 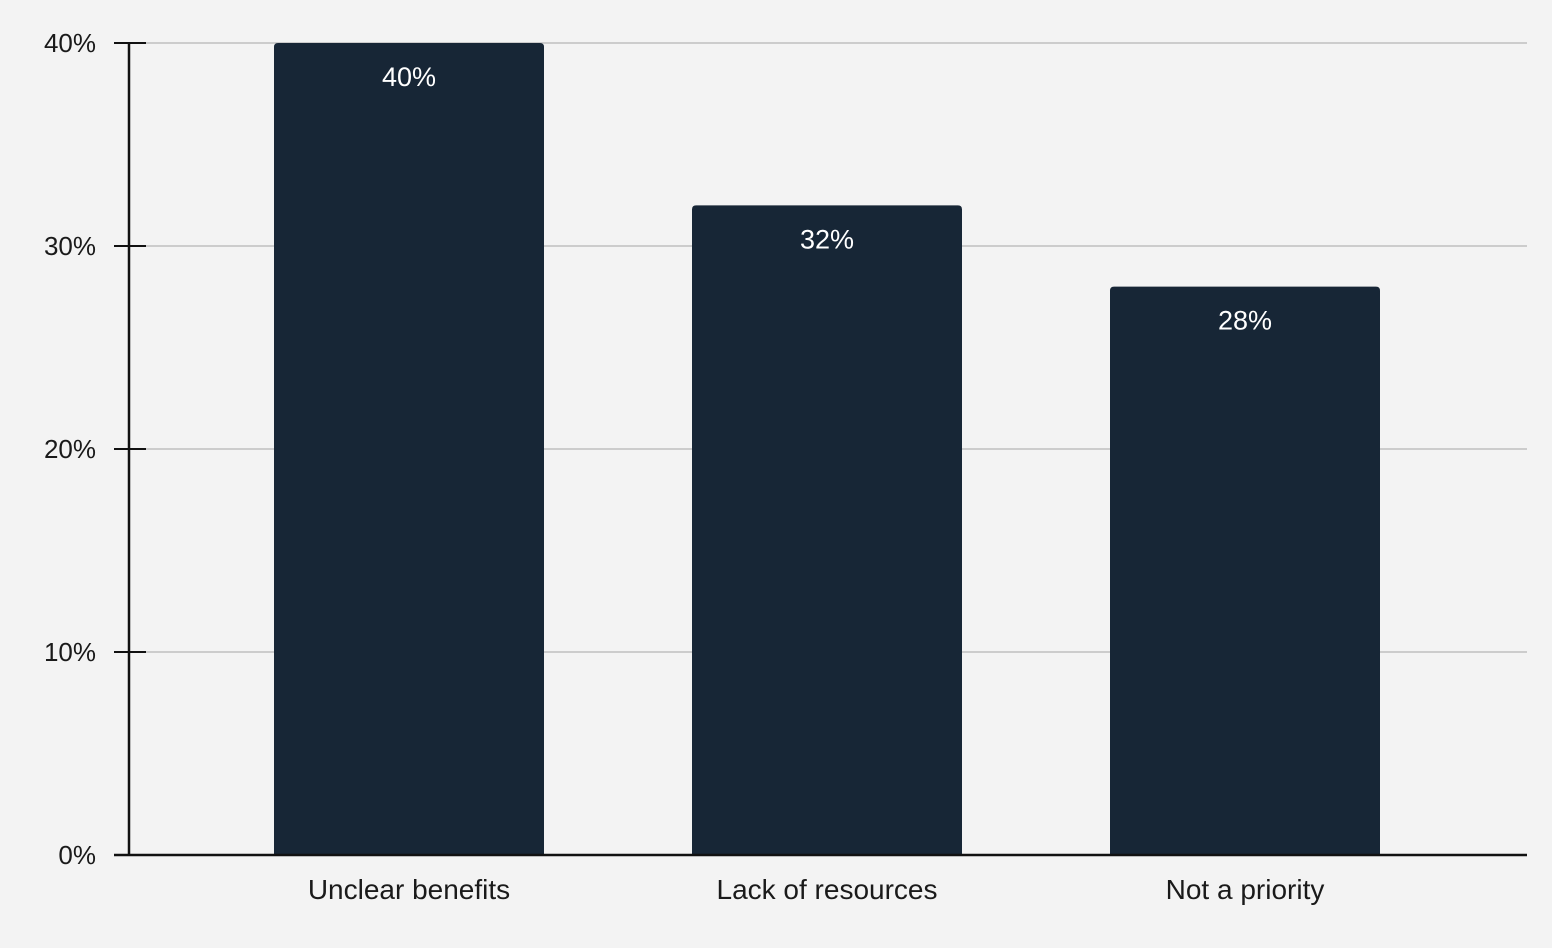 What do you see at coordinates (409, 77) in the screenshot?
I see `bar-value-label: 40%` at bounding box center [409, 77].